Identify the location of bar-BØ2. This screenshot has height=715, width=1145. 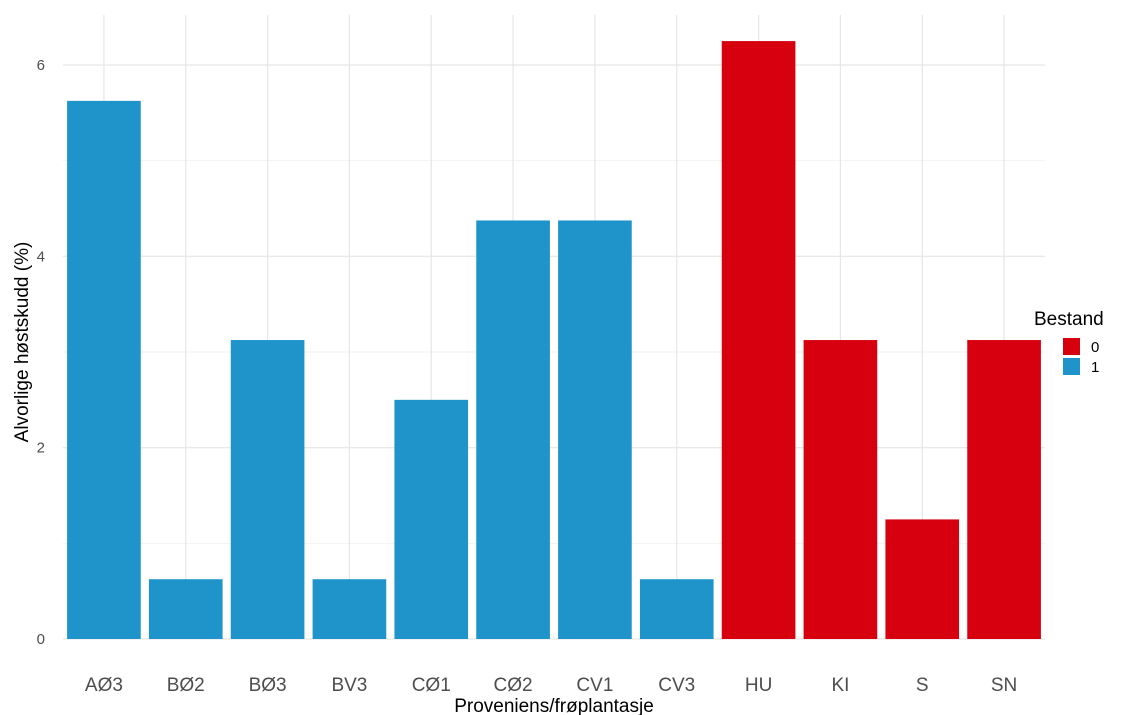
(185, 609).